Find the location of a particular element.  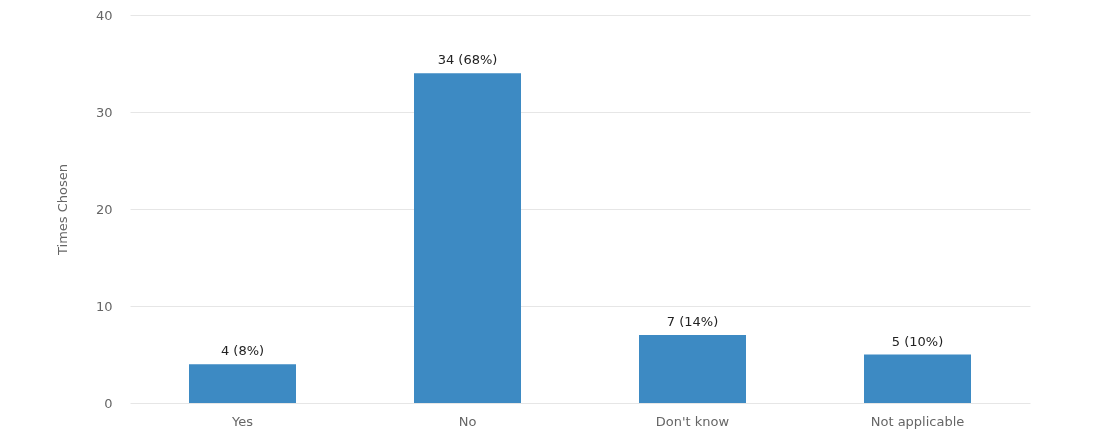

y-tick-label: 0 is located at coordinates (108, 403).